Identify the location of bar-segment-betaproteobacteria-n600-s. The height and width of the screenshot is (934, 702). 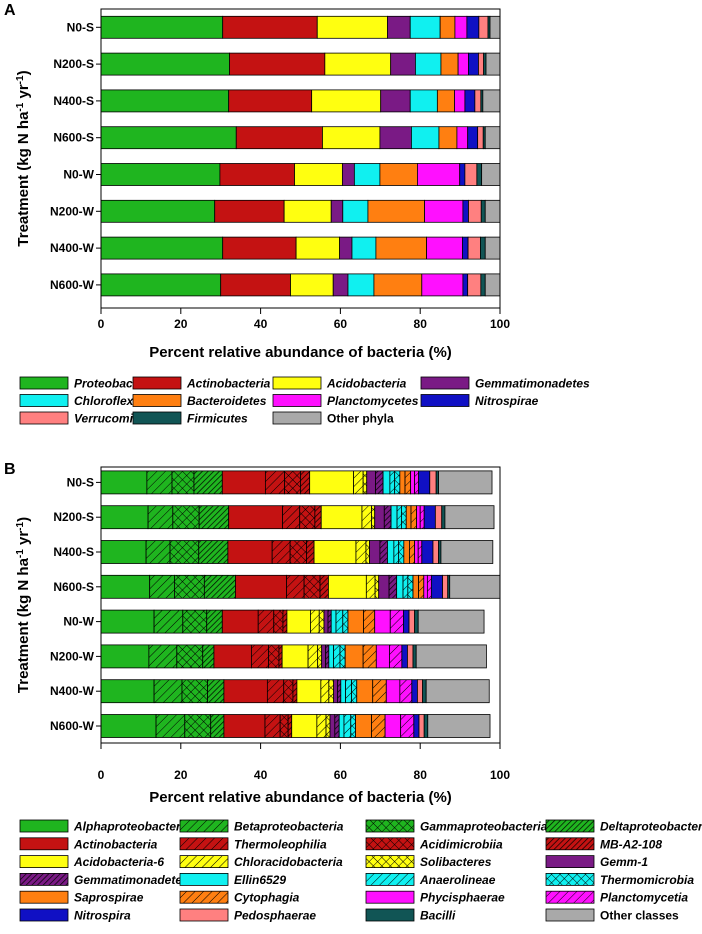
(162, 586).